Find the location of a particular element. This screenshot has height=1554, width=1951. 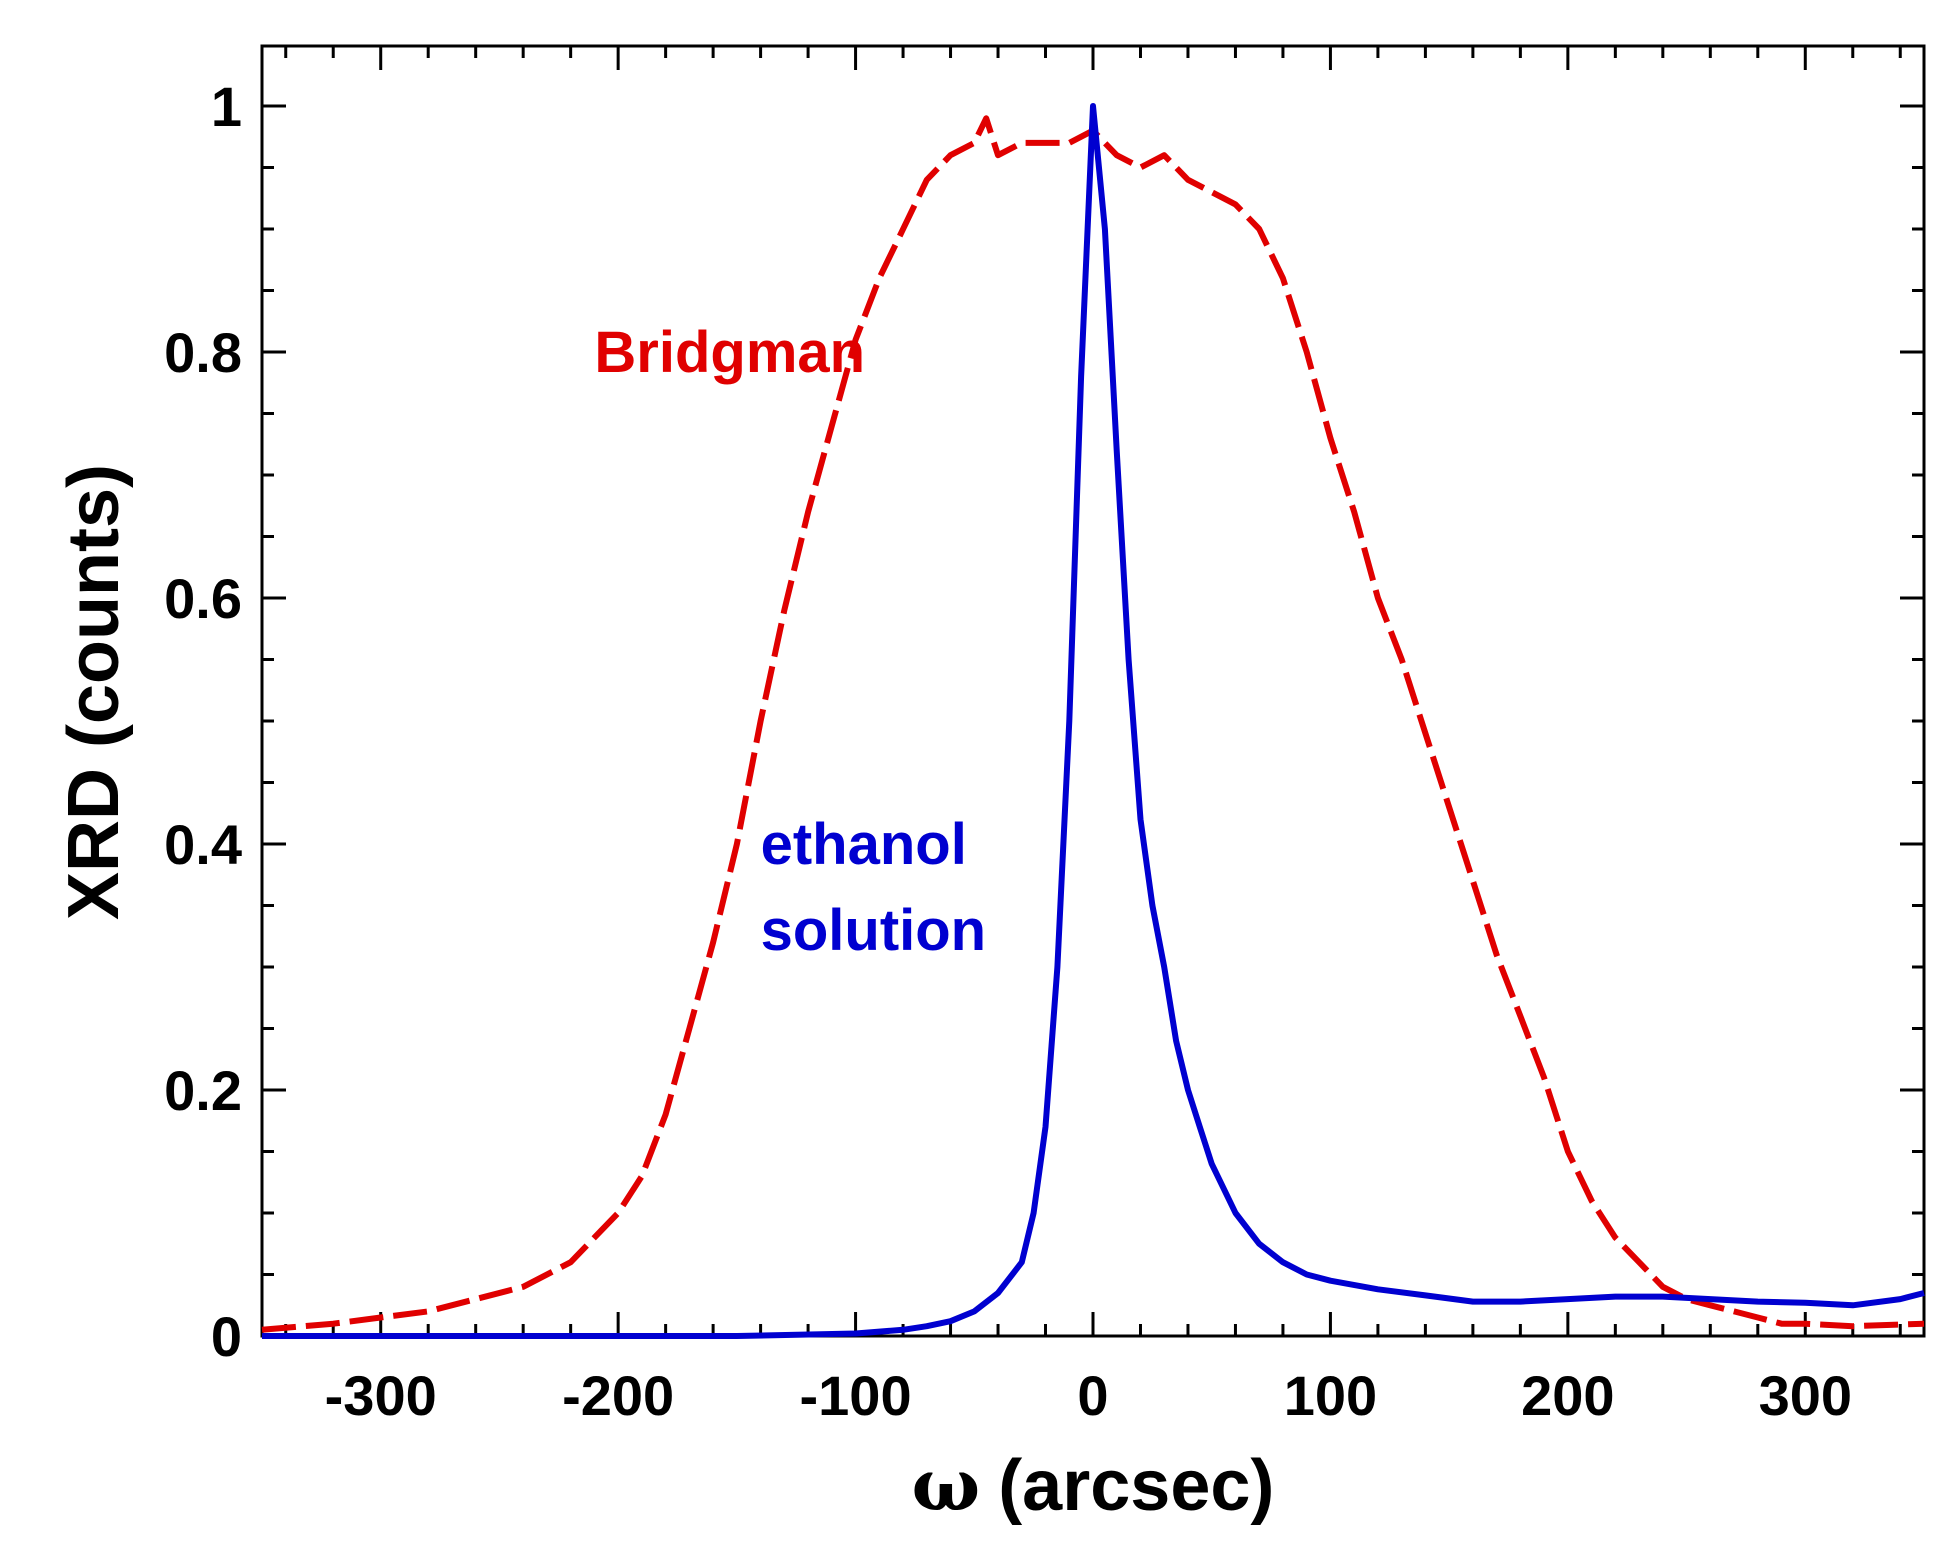

x-tick-label: 0 is located at coordinates (1092, 1395).